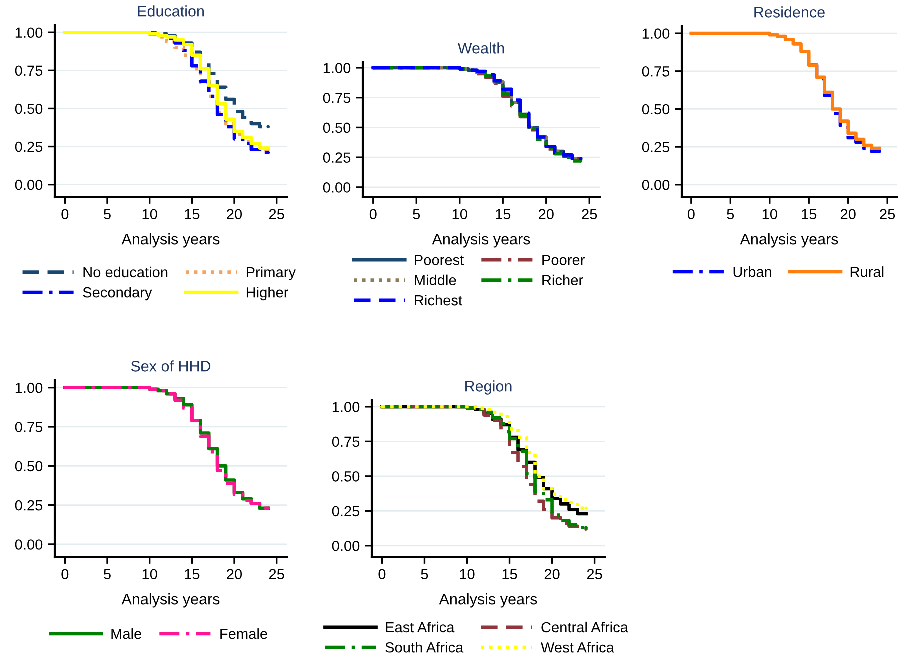 This screenshot has width=905, height=671. I want to click on legend-label: West Africa, so click(577, 647).